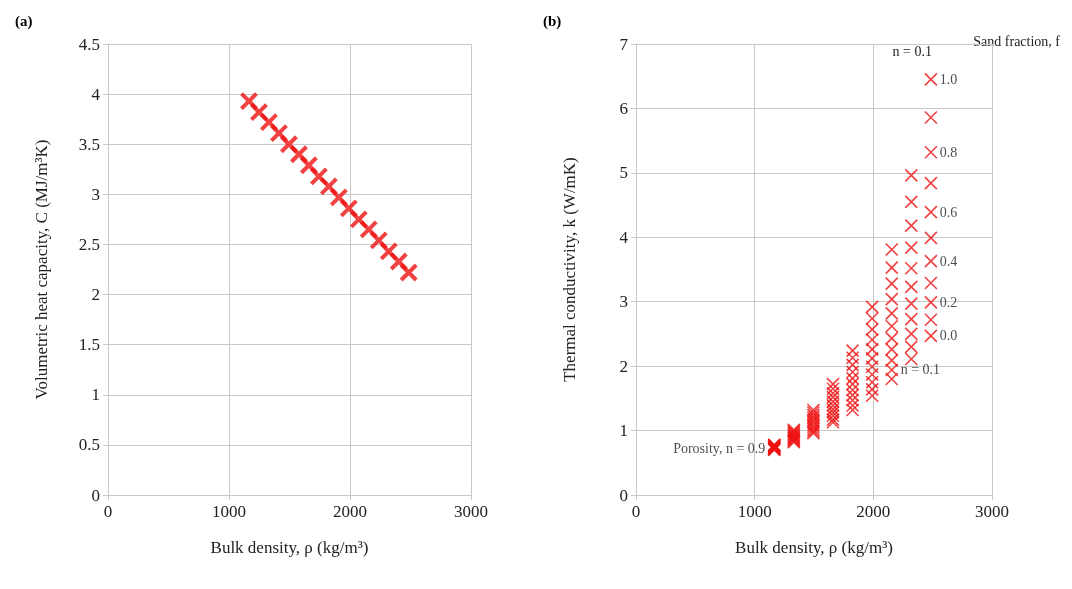 This screenshot has width=1072, height=589. Describe the element at coordinates (948, 212) in the screenshot. I see `annotation: 0.6` at that location.